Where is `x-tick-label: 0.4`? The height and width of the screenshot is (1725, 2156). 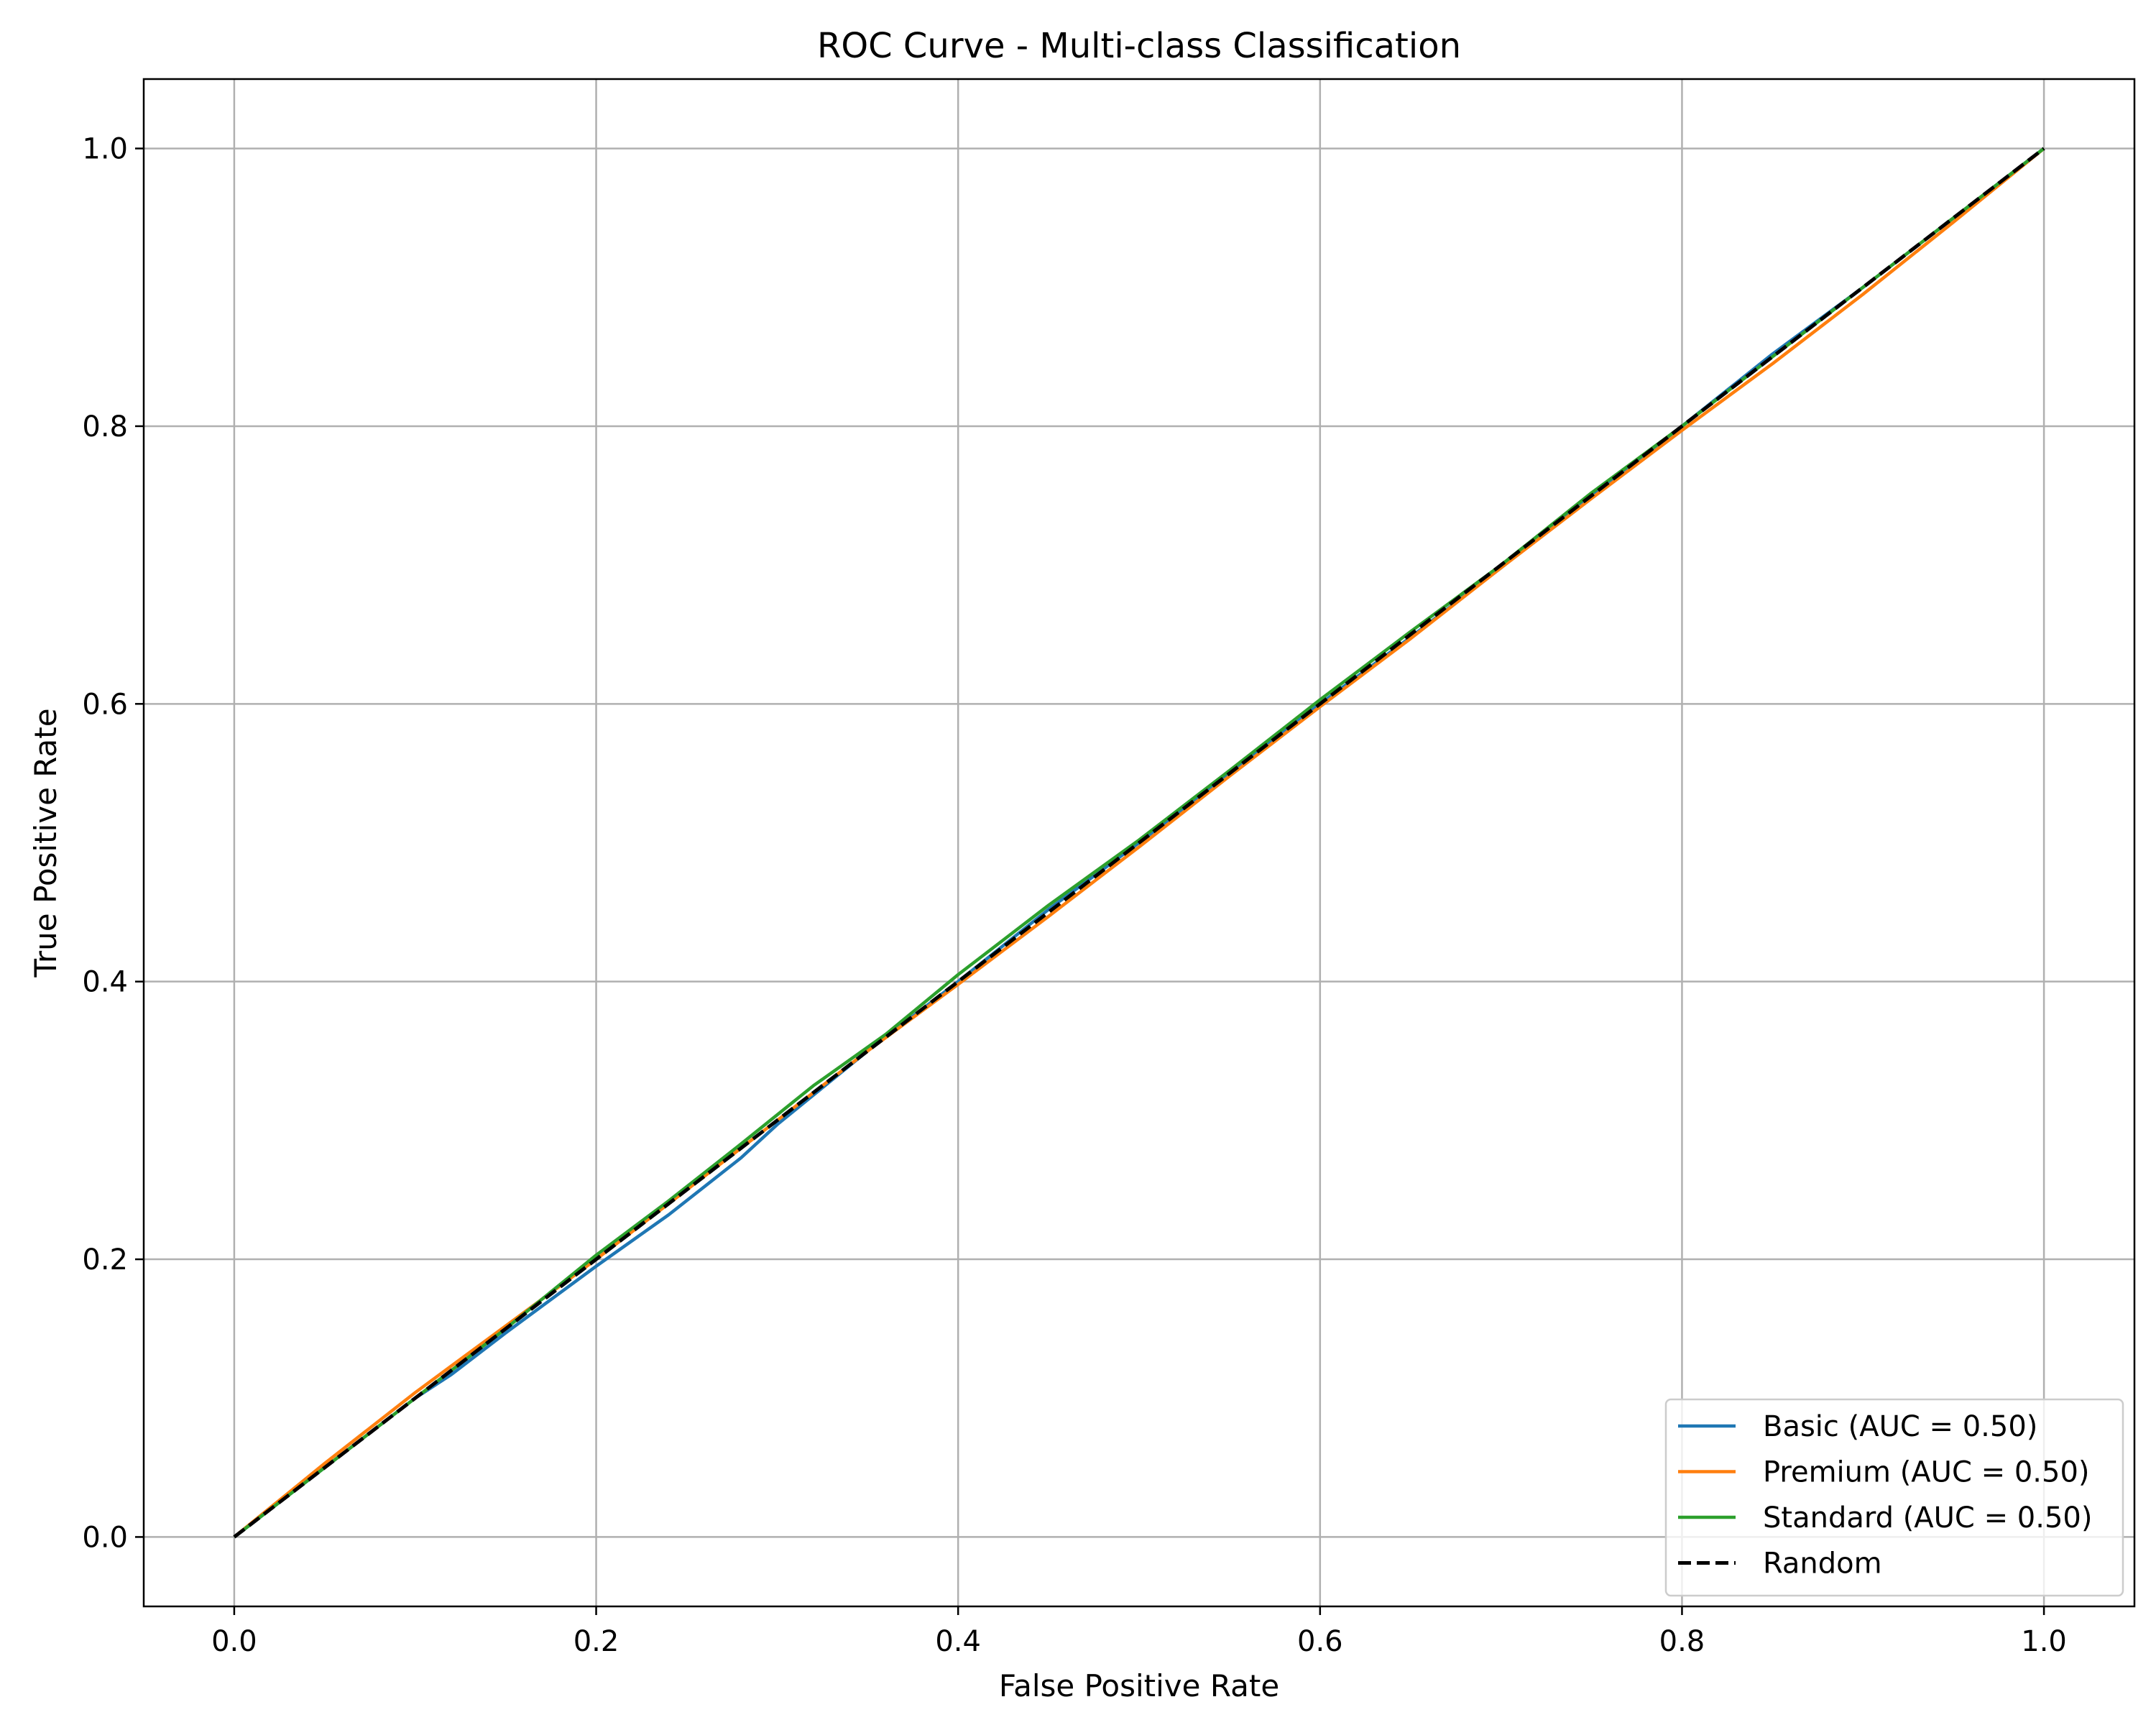 x-tick-label: 0.4 is located at coordinates (958, 1641).